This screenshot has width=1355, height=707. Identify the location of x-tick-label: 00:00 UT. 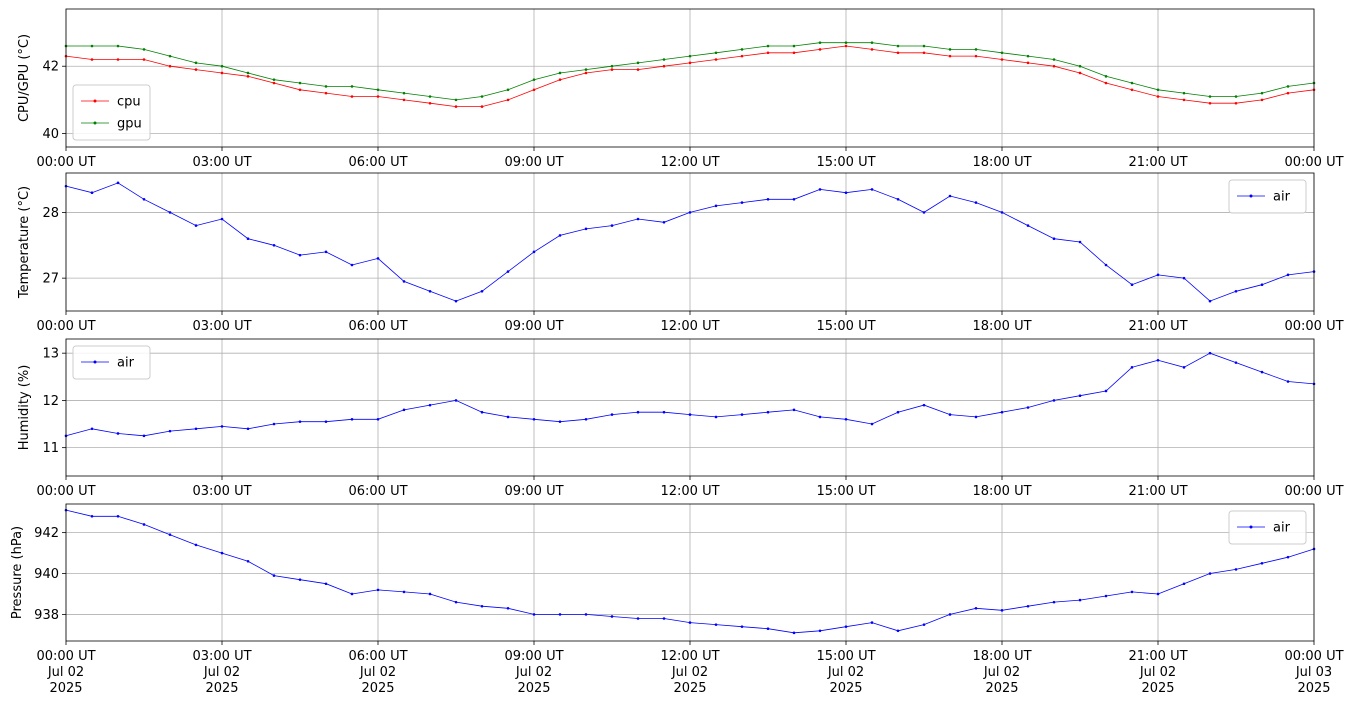
(1313, 491).